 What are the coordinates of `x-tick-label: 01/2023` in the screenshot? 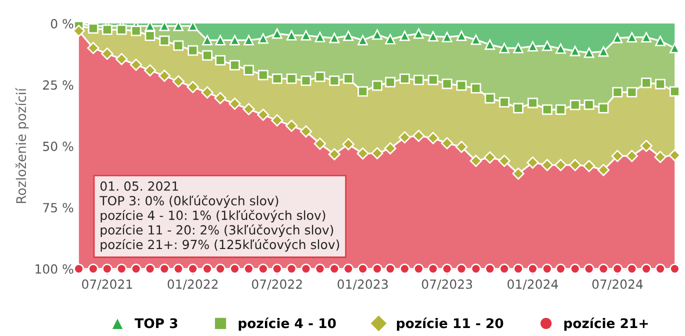 It's located at (363, 284).